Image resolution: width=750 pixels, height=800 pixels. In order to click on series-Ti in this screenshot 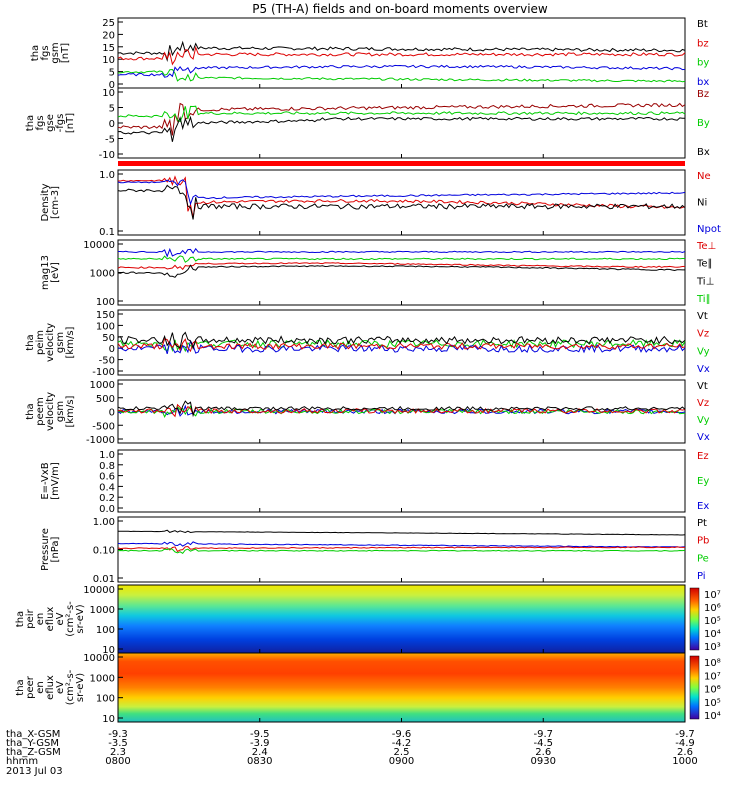, I will do `click(402, 252)`.